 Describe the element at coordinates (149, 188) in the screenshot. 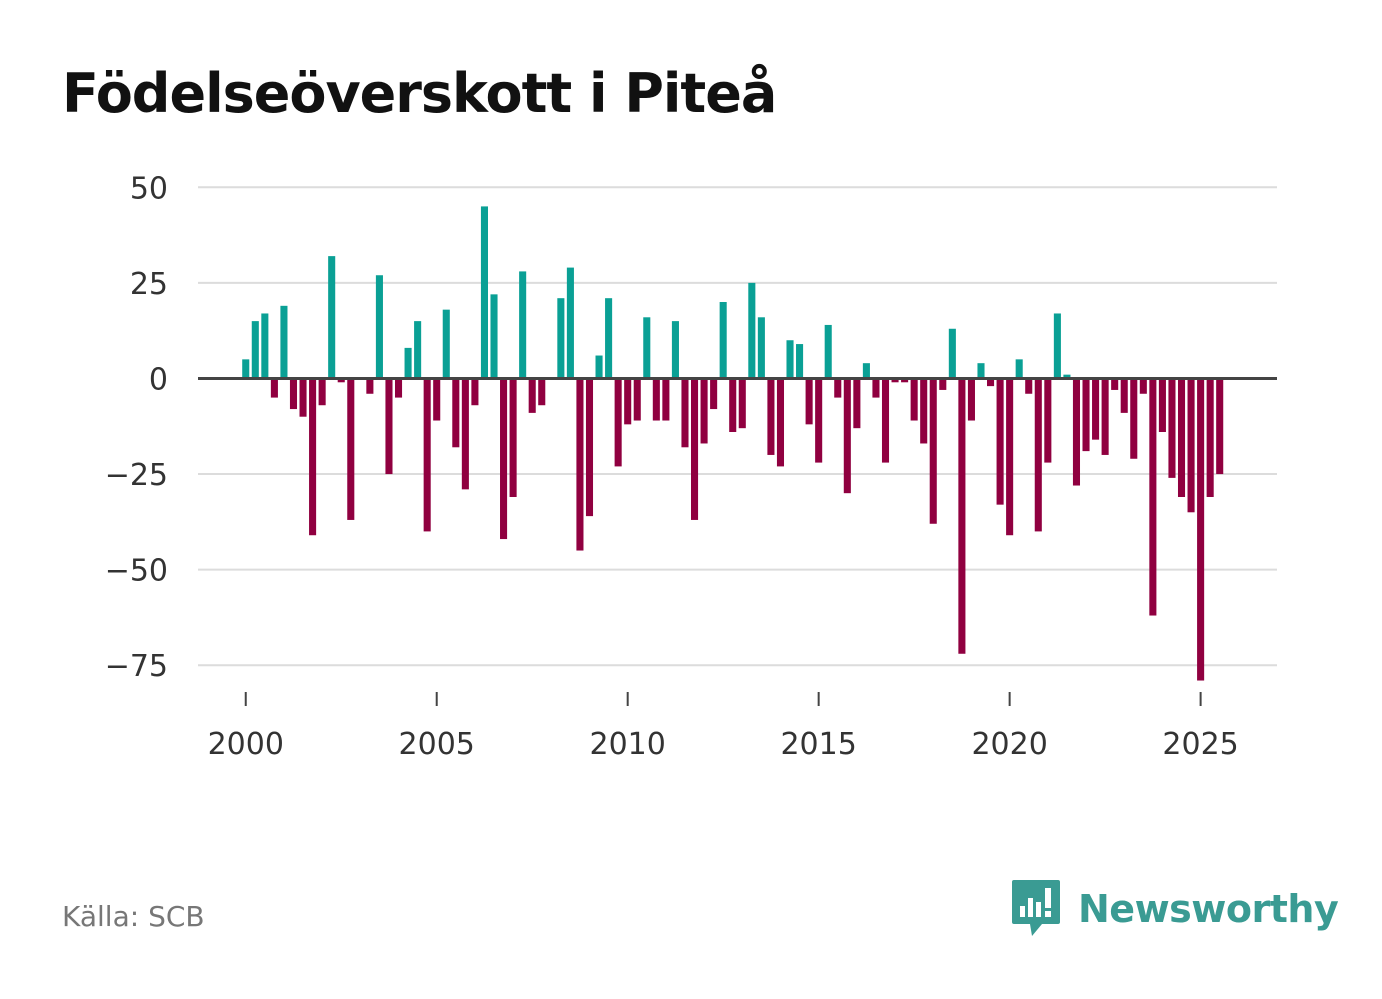

I see `y-tick-label: 50` at that location.